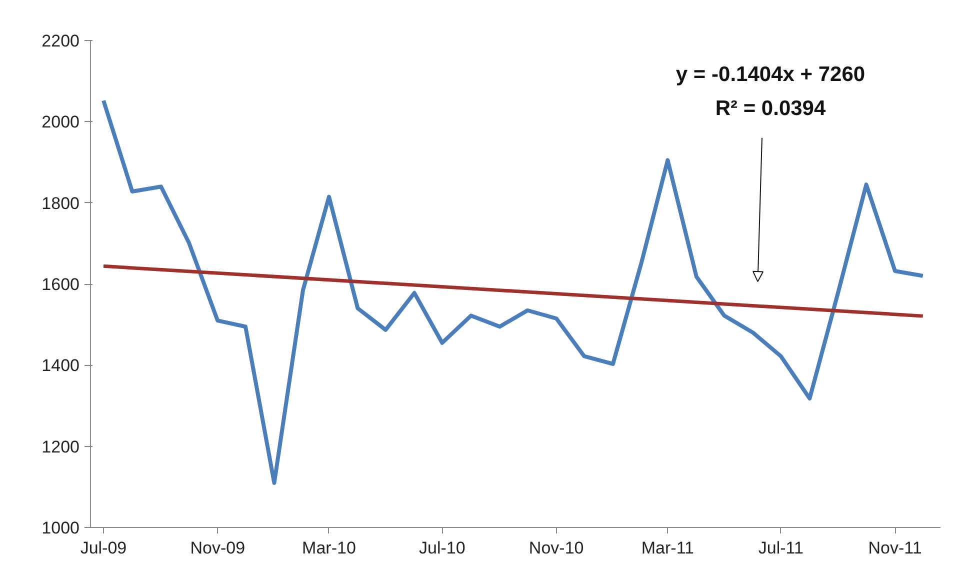 Image resolution: width=955 pixels, height=582 pixels. What do you see at coordinates (667, 548) in the screenshot?
I see `x-tick-label: Mar-11` at bounding box center [667, 548].